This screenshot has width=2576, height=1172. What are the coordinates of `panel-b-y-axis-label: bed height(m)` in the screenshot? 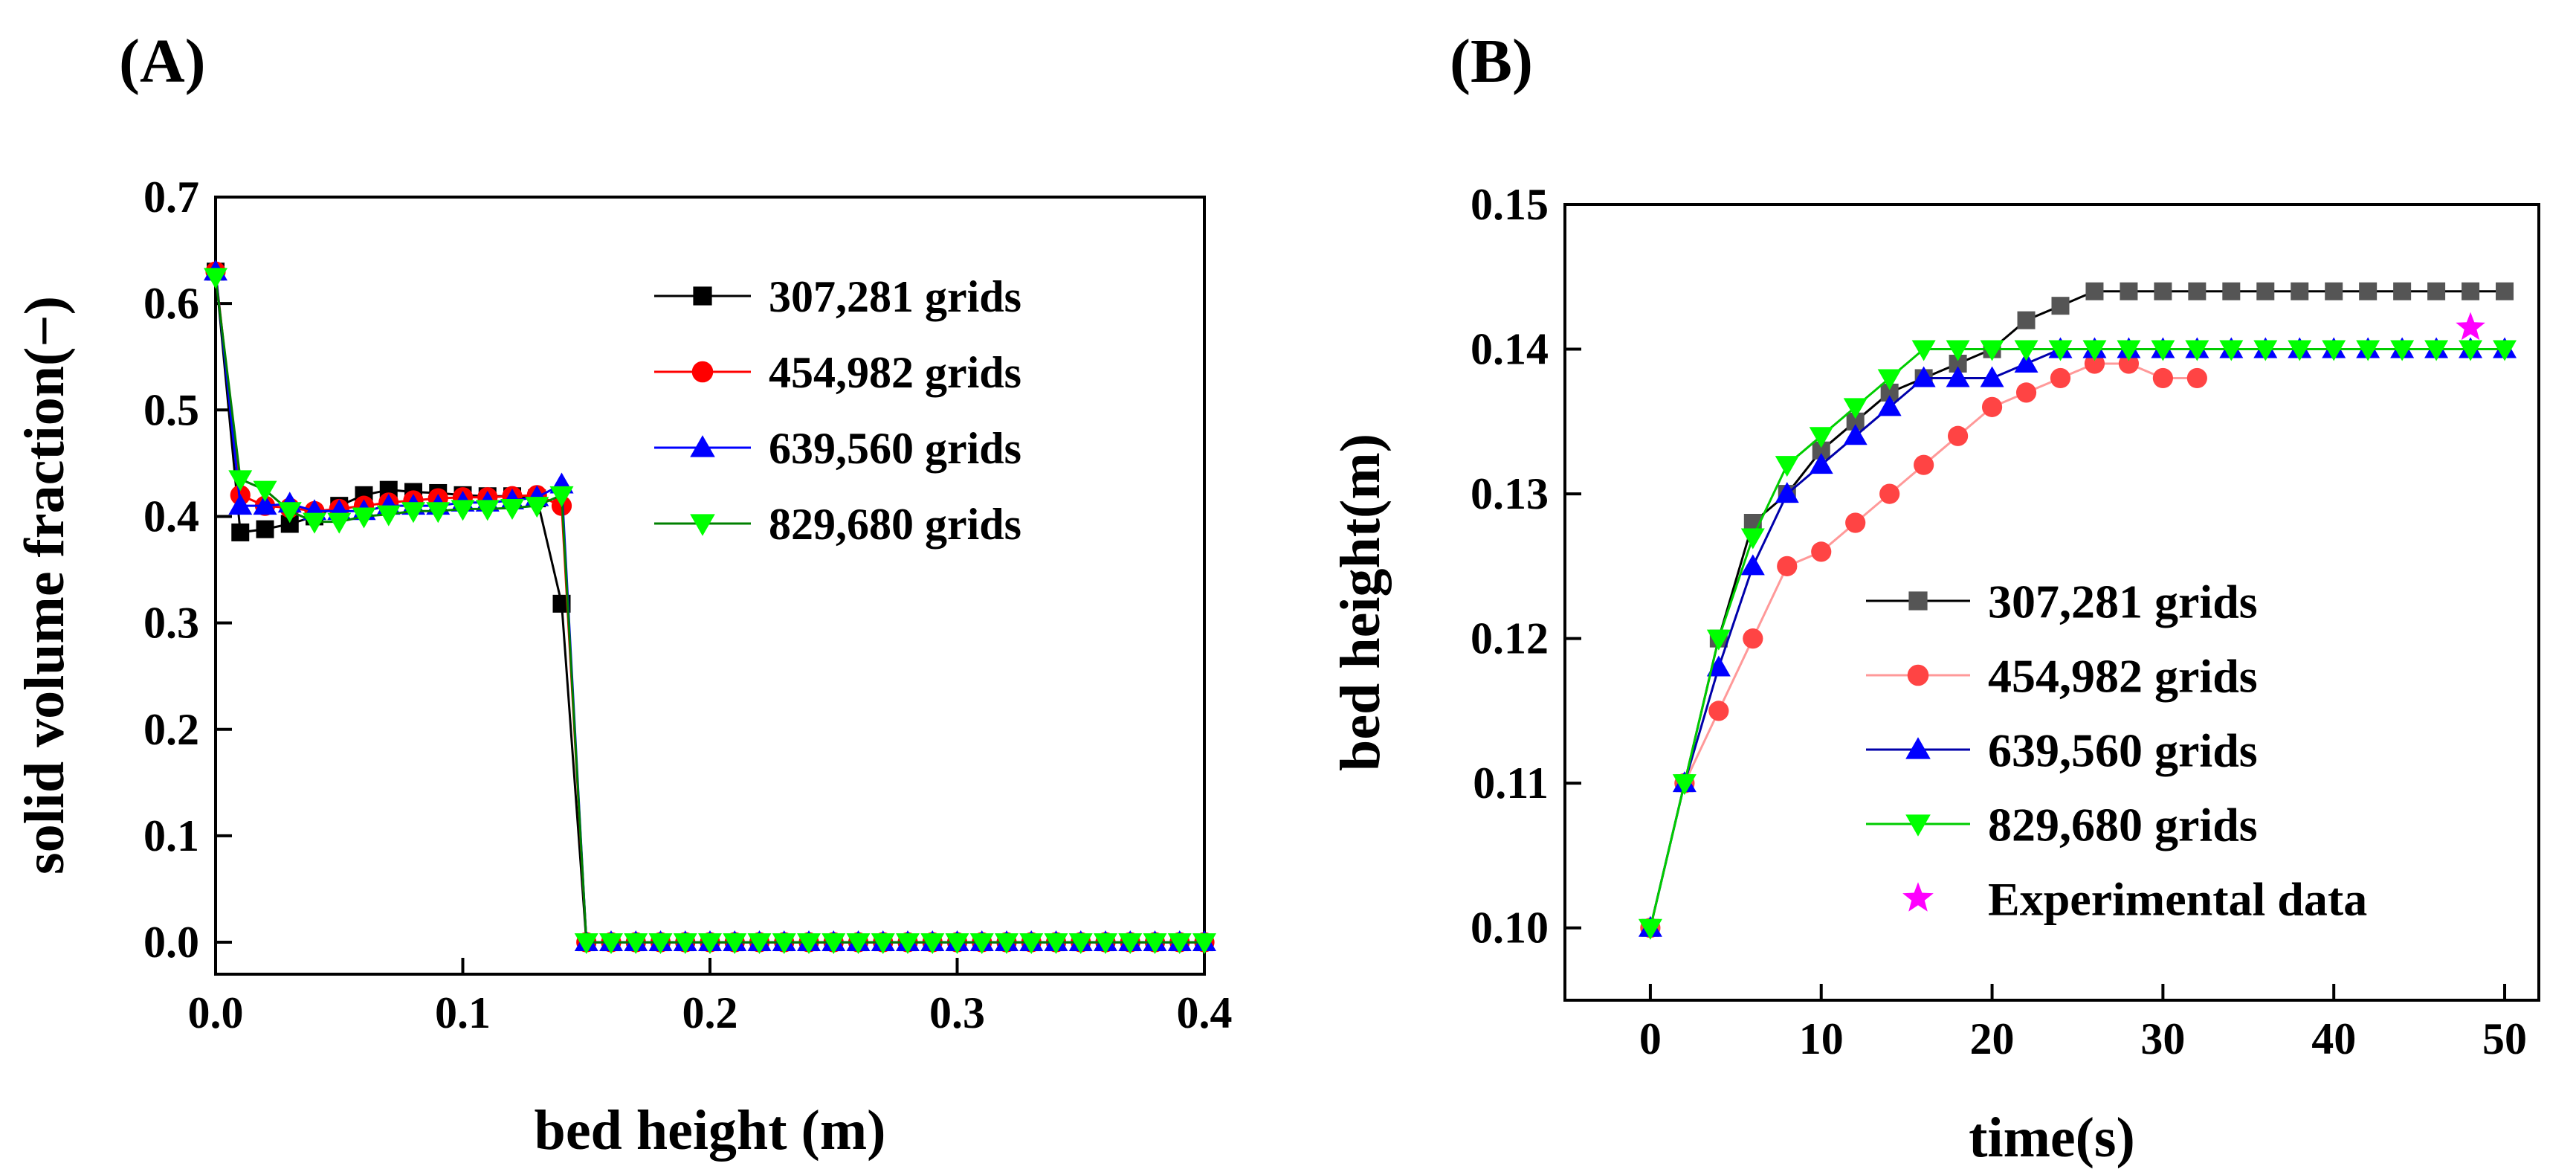 It's located at (1360, 602).